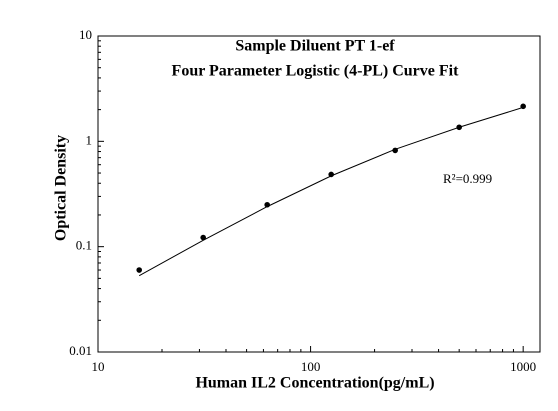 This screenshot has width=558, height=411. Describe the element at coordinates (523, 366) in the screenshot. I see `x-tick-label: 1000` at that location.